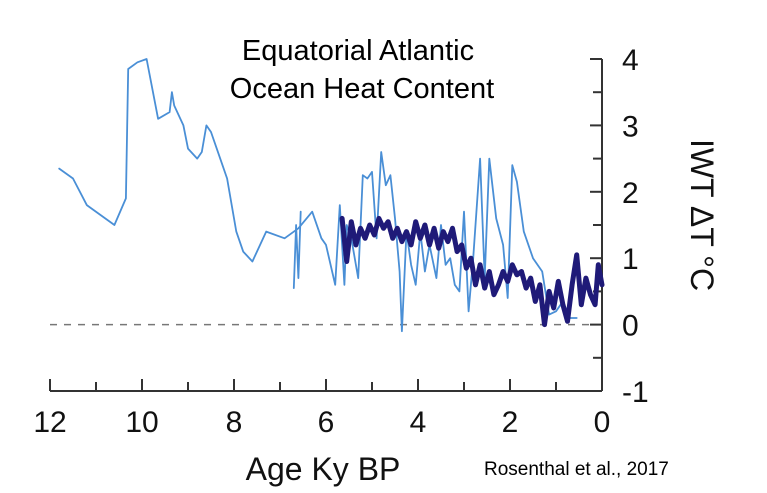 The height and width of the screenshot is (493, 767). I want to click on y-tick-label: 4, so click(630, 60).